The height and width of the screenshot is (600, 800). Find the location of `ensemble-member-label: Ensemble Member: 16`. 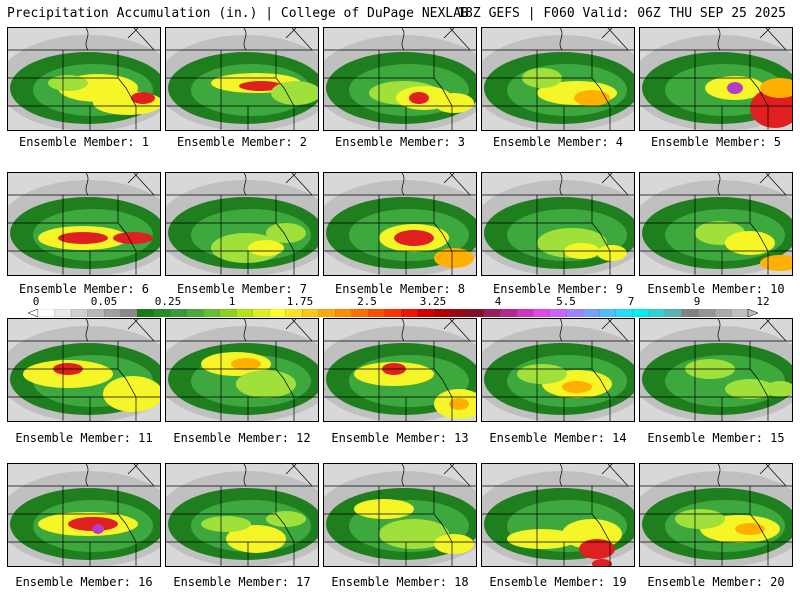

ensemble-member-label: Ensemble Member: 16 is located at coordinates (84, 582).